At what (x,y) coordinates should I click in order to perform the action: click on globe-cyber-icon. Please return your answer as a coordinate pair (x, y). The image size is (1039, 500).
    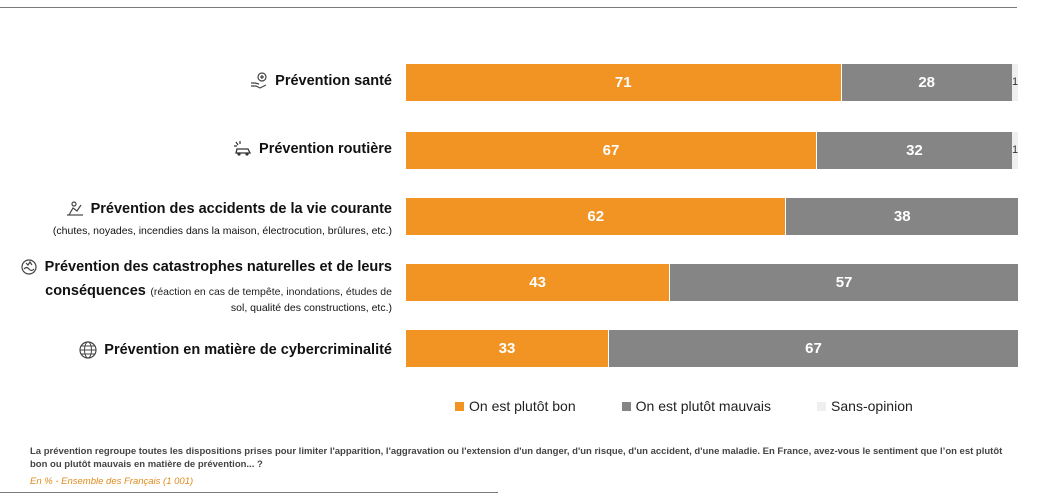
    Looking at the image, I should click on (88, 350).